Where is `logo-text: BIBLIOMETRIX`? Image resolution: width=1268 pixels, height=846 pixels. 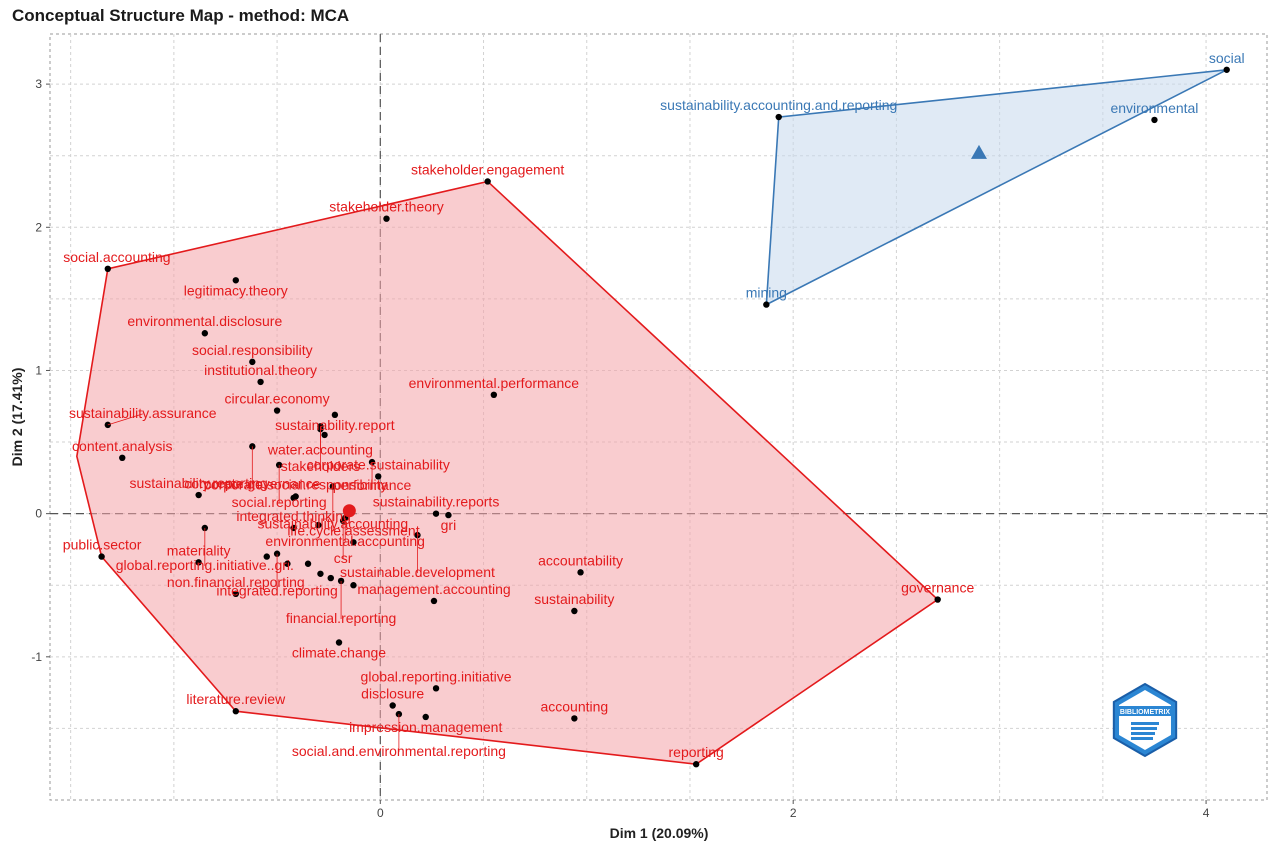
logo-text: BIBLIOMETRIX is located at coordinates (1145, 712).